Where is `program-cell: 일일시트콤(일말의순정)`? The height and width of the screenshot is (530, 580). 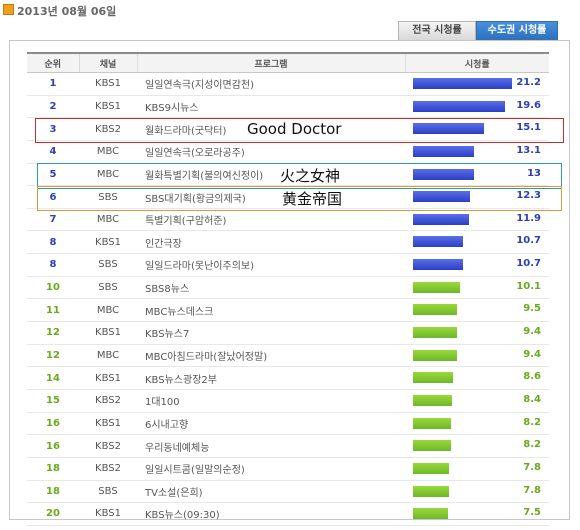
program-cell: 일일시트콤(일말의순정) is located at coordinates (271, 469).